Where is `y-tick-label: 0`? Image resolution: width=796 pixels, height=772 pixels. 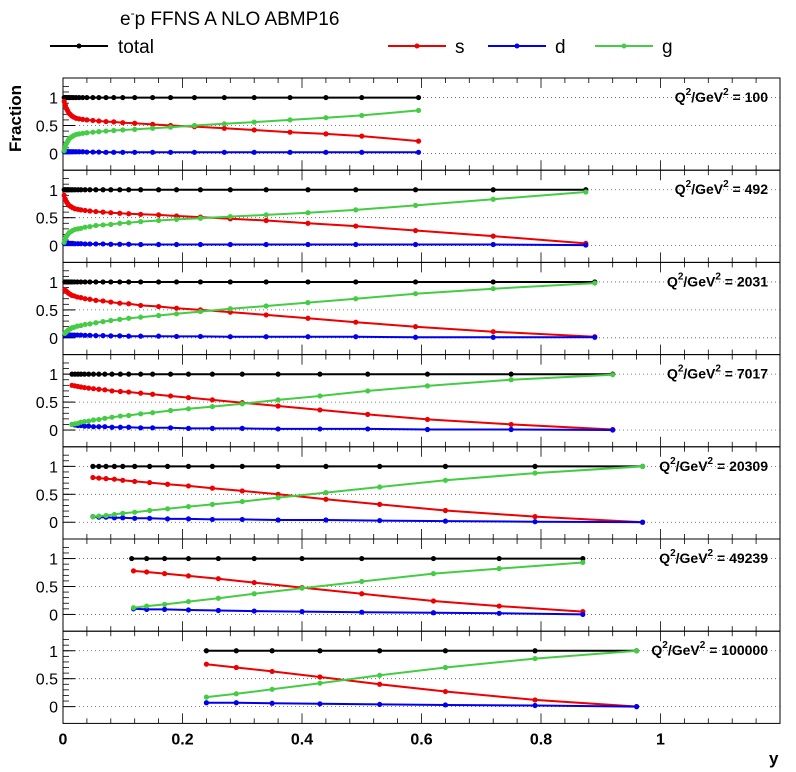 y-tick-label: 0 is located at coordinates (53, 708).